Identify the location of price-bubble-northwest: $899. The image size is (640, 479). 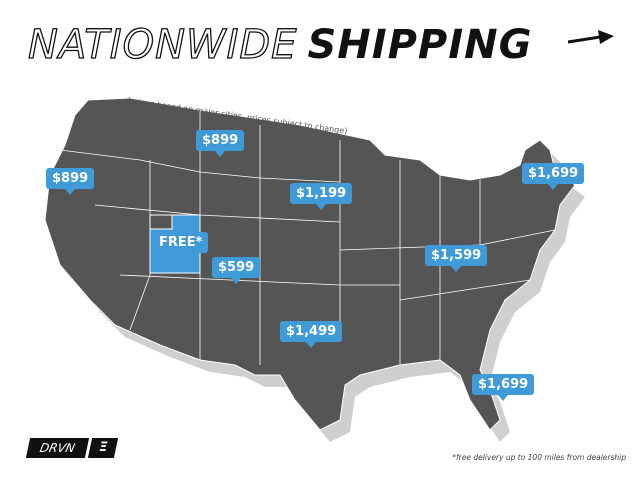
(70, 181).